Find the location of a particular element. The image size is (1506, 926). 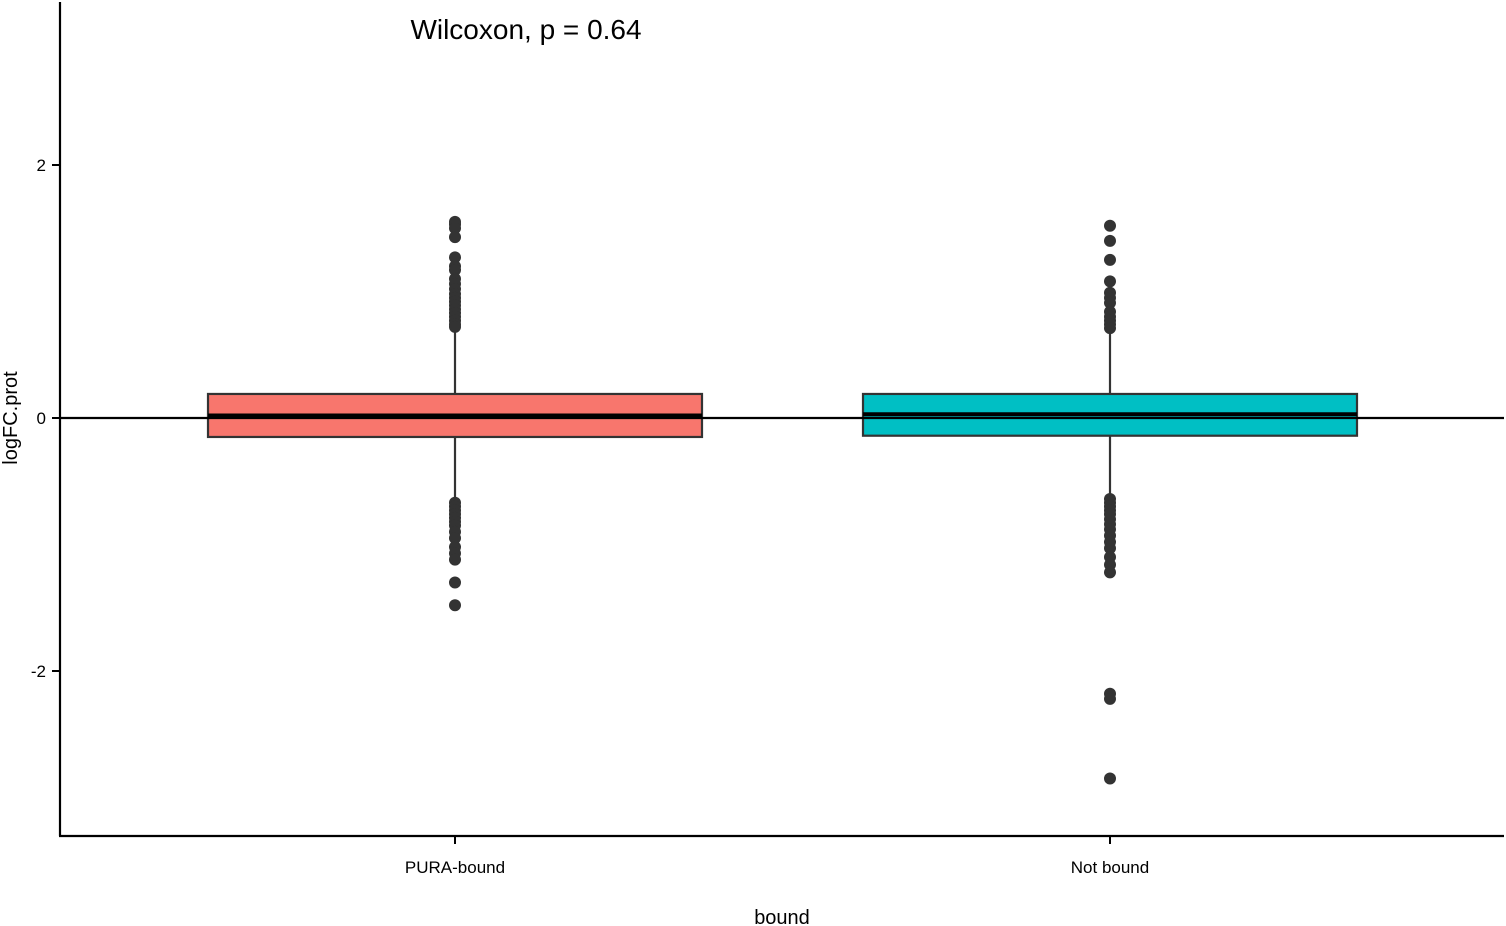

y-axis-title: logFC.prot is located at coordinates (11, 418).